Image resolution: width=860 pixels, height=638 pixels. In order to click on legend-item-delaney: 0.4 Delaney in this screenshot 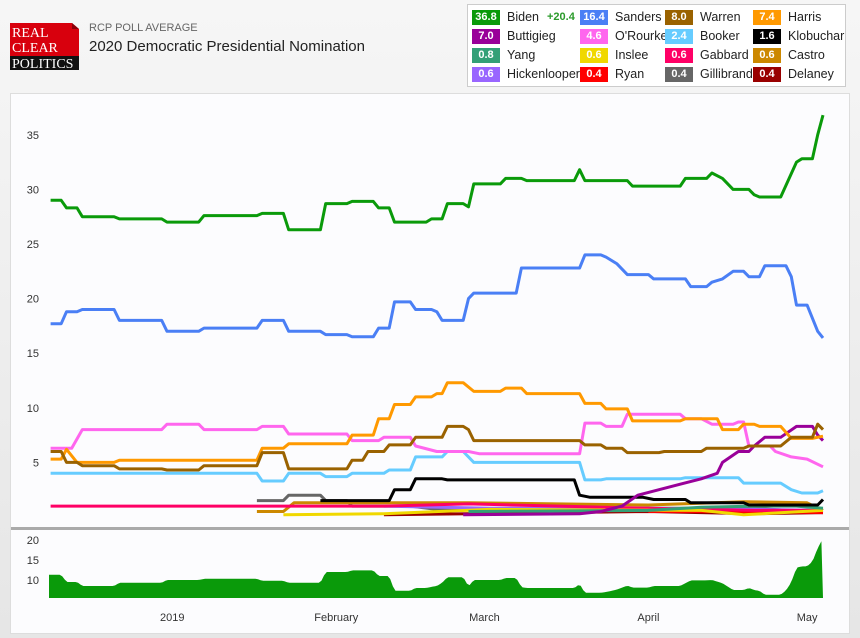, I will do `click(793, 74)`.